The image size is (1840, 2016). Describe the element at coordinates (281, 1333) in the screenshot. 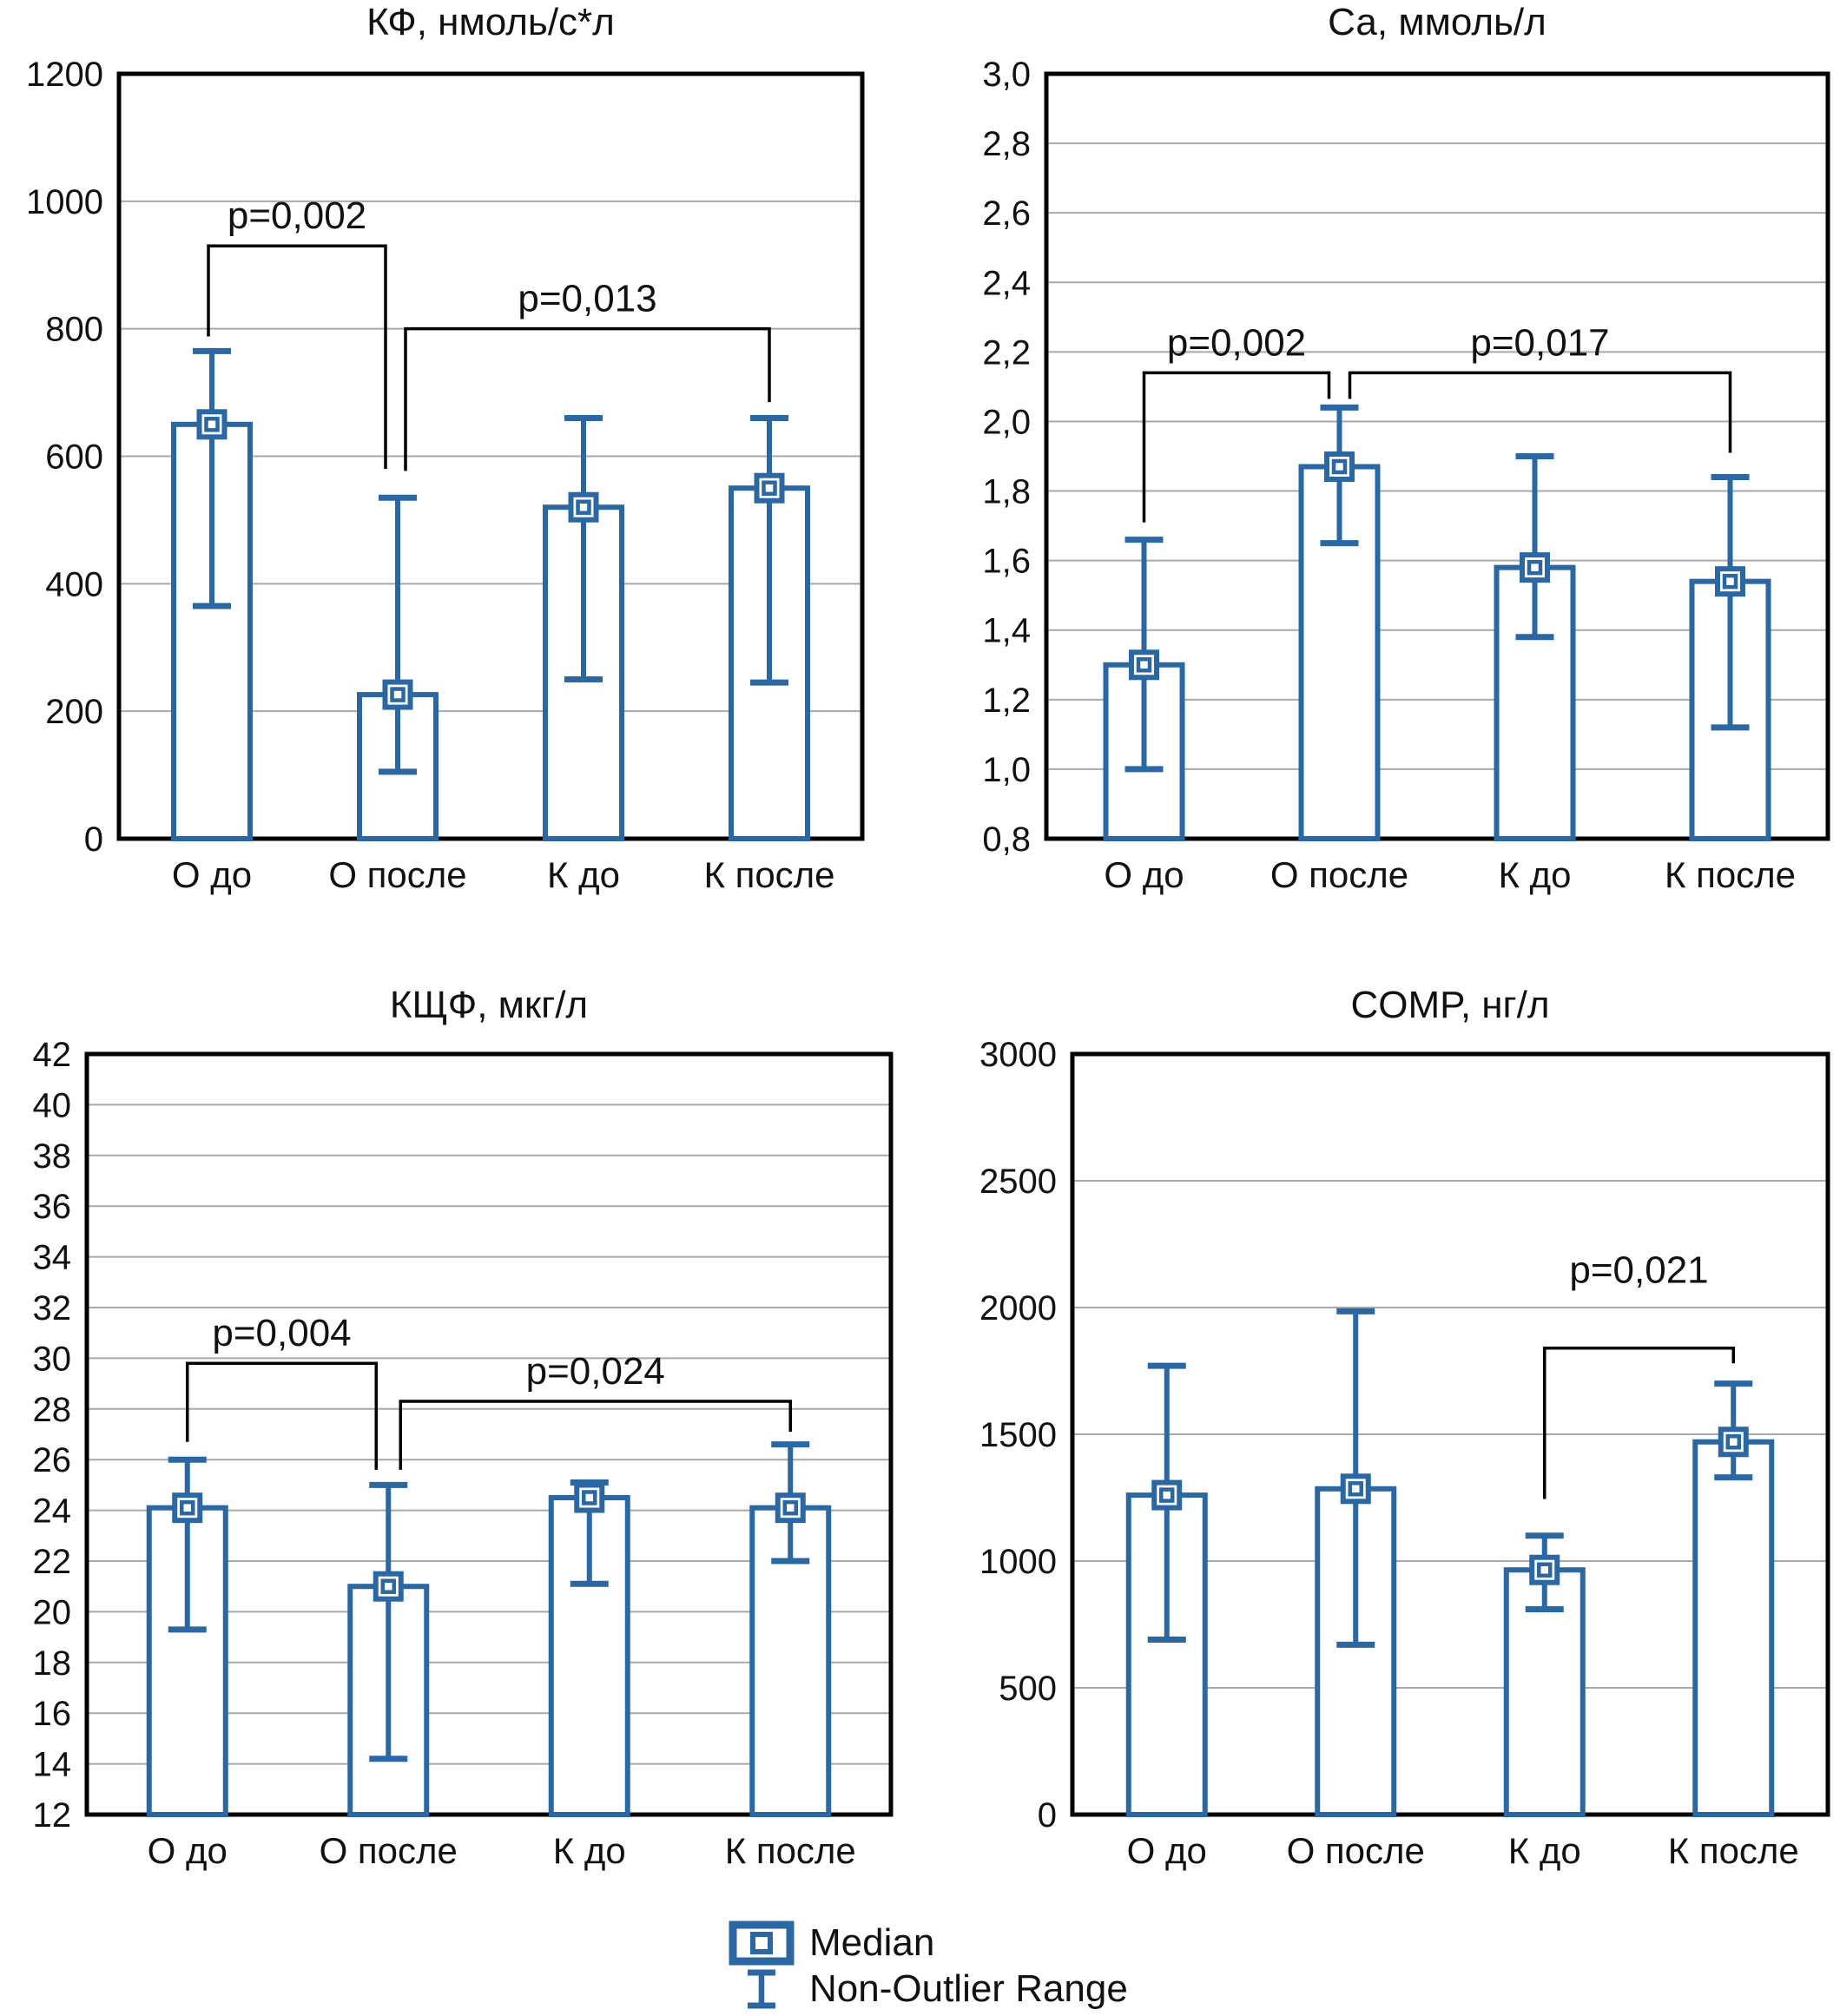

I see `p-value-label: p=0,004` at that location.